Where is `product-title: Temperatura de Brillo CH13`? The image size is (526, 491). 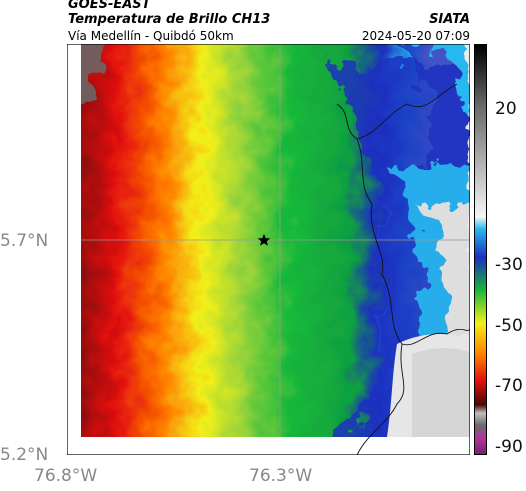 product-title: Temperatura de Brillo CH13 is located at coordinates (169, 19).